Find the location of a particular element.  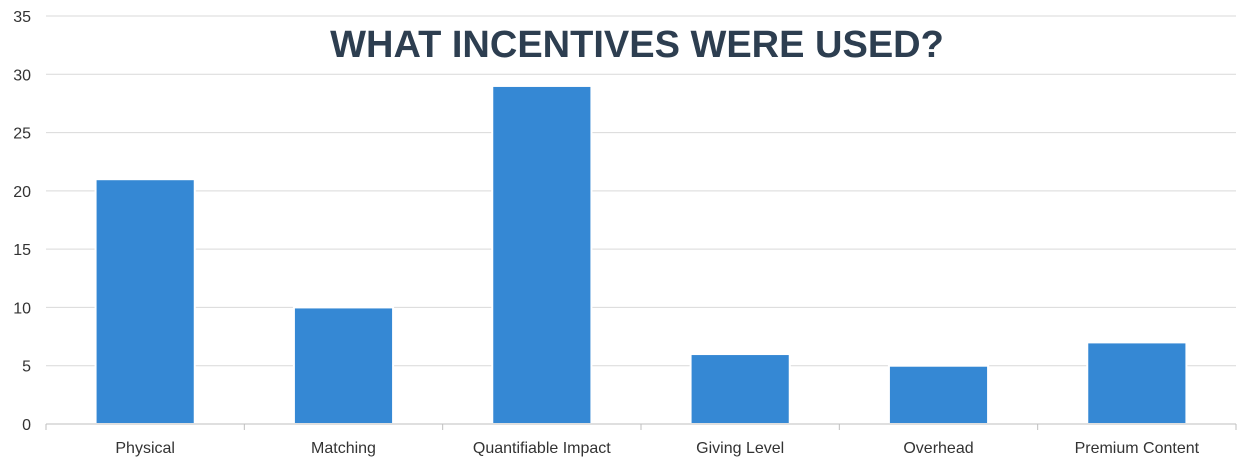

y-tick-label: 10 is located at coordinates (22, 308).